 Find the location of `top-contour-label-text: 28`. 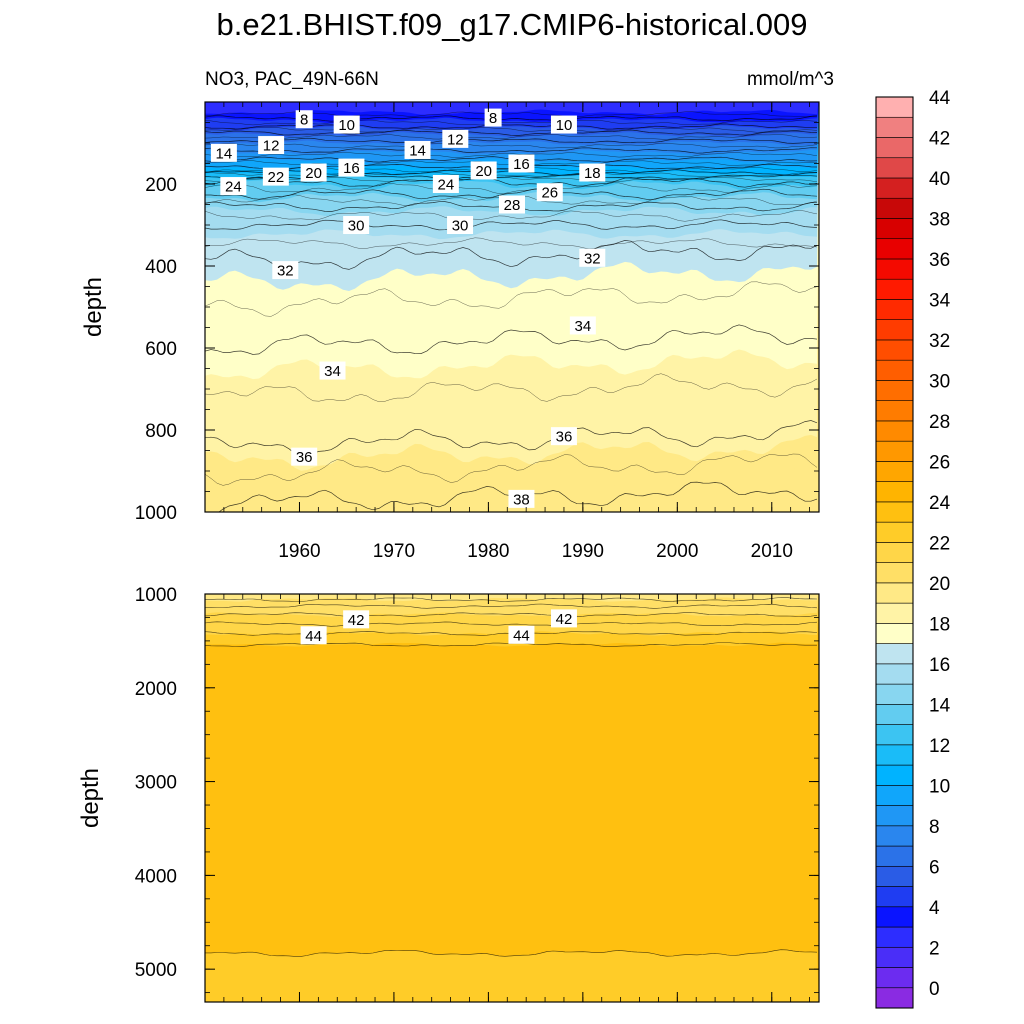

top-contour-label-text: 28 is located at coordinates (512, 205).